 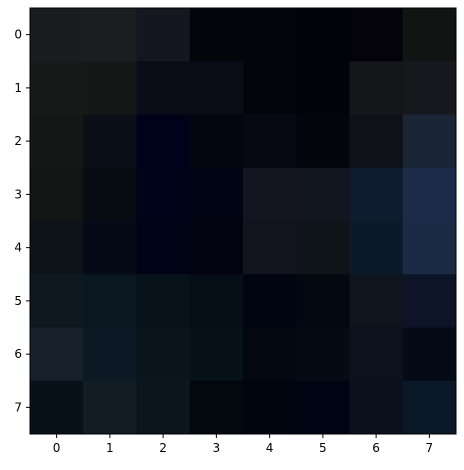 What do you see at coordinates (376, 301) in the screenshot?
I see `heatmap-cell-r5-c6` at bounding box center [376, 301].